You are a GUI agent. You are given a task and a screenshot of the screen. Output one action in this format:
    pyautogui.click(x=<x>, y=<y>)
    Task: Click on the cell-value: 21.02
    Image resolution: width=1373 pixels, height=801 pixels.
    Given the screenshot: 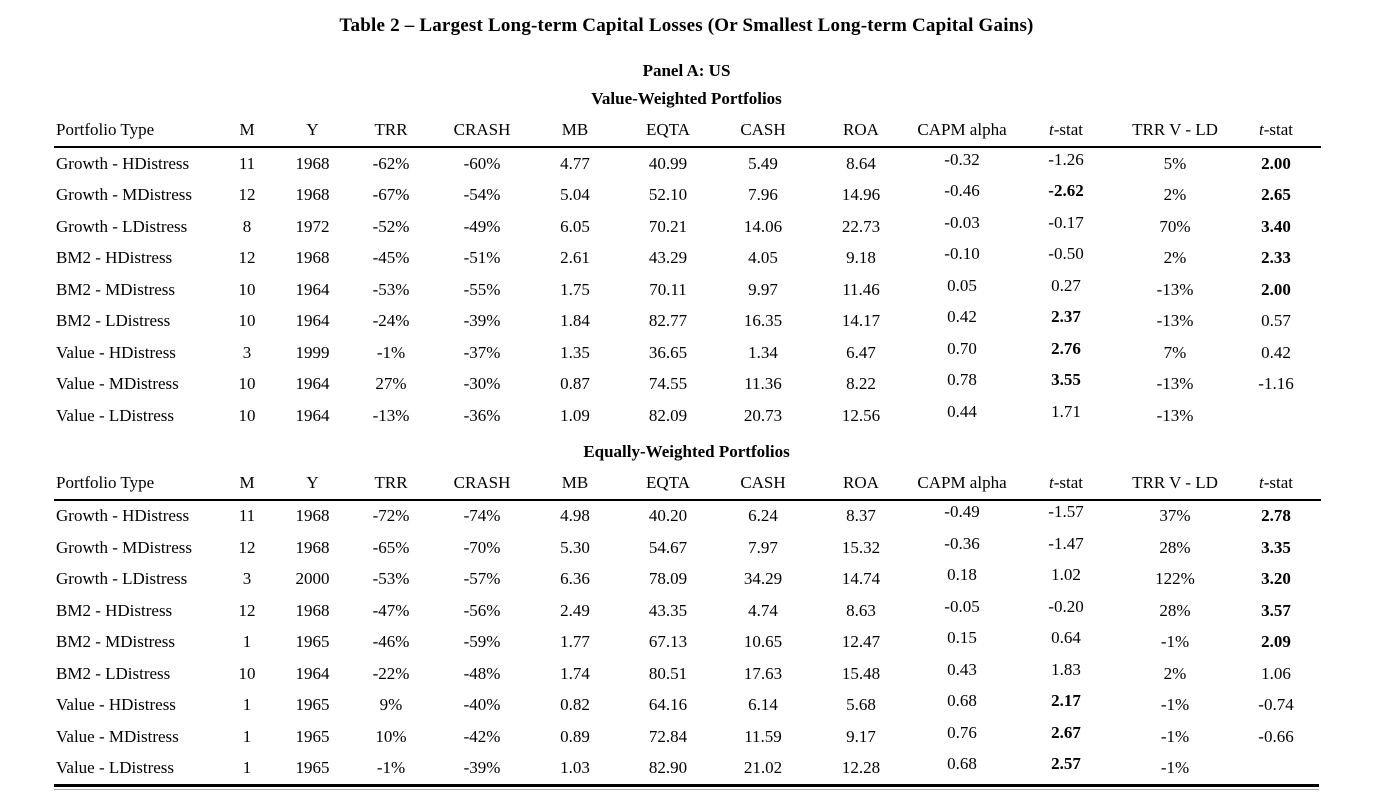 What is the action you would take?
    pyautogui.click(x=763, y=768)
    